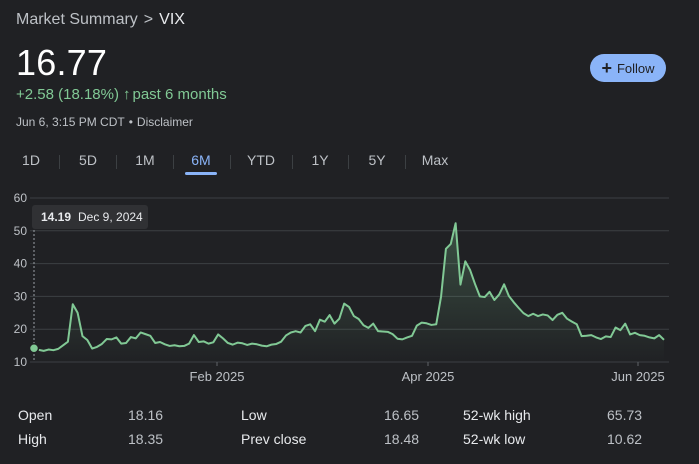  Describe the element at coordinates (110, 217) in the screenshot. I see `tooltip-date: Dec 9, 2024` at that location.